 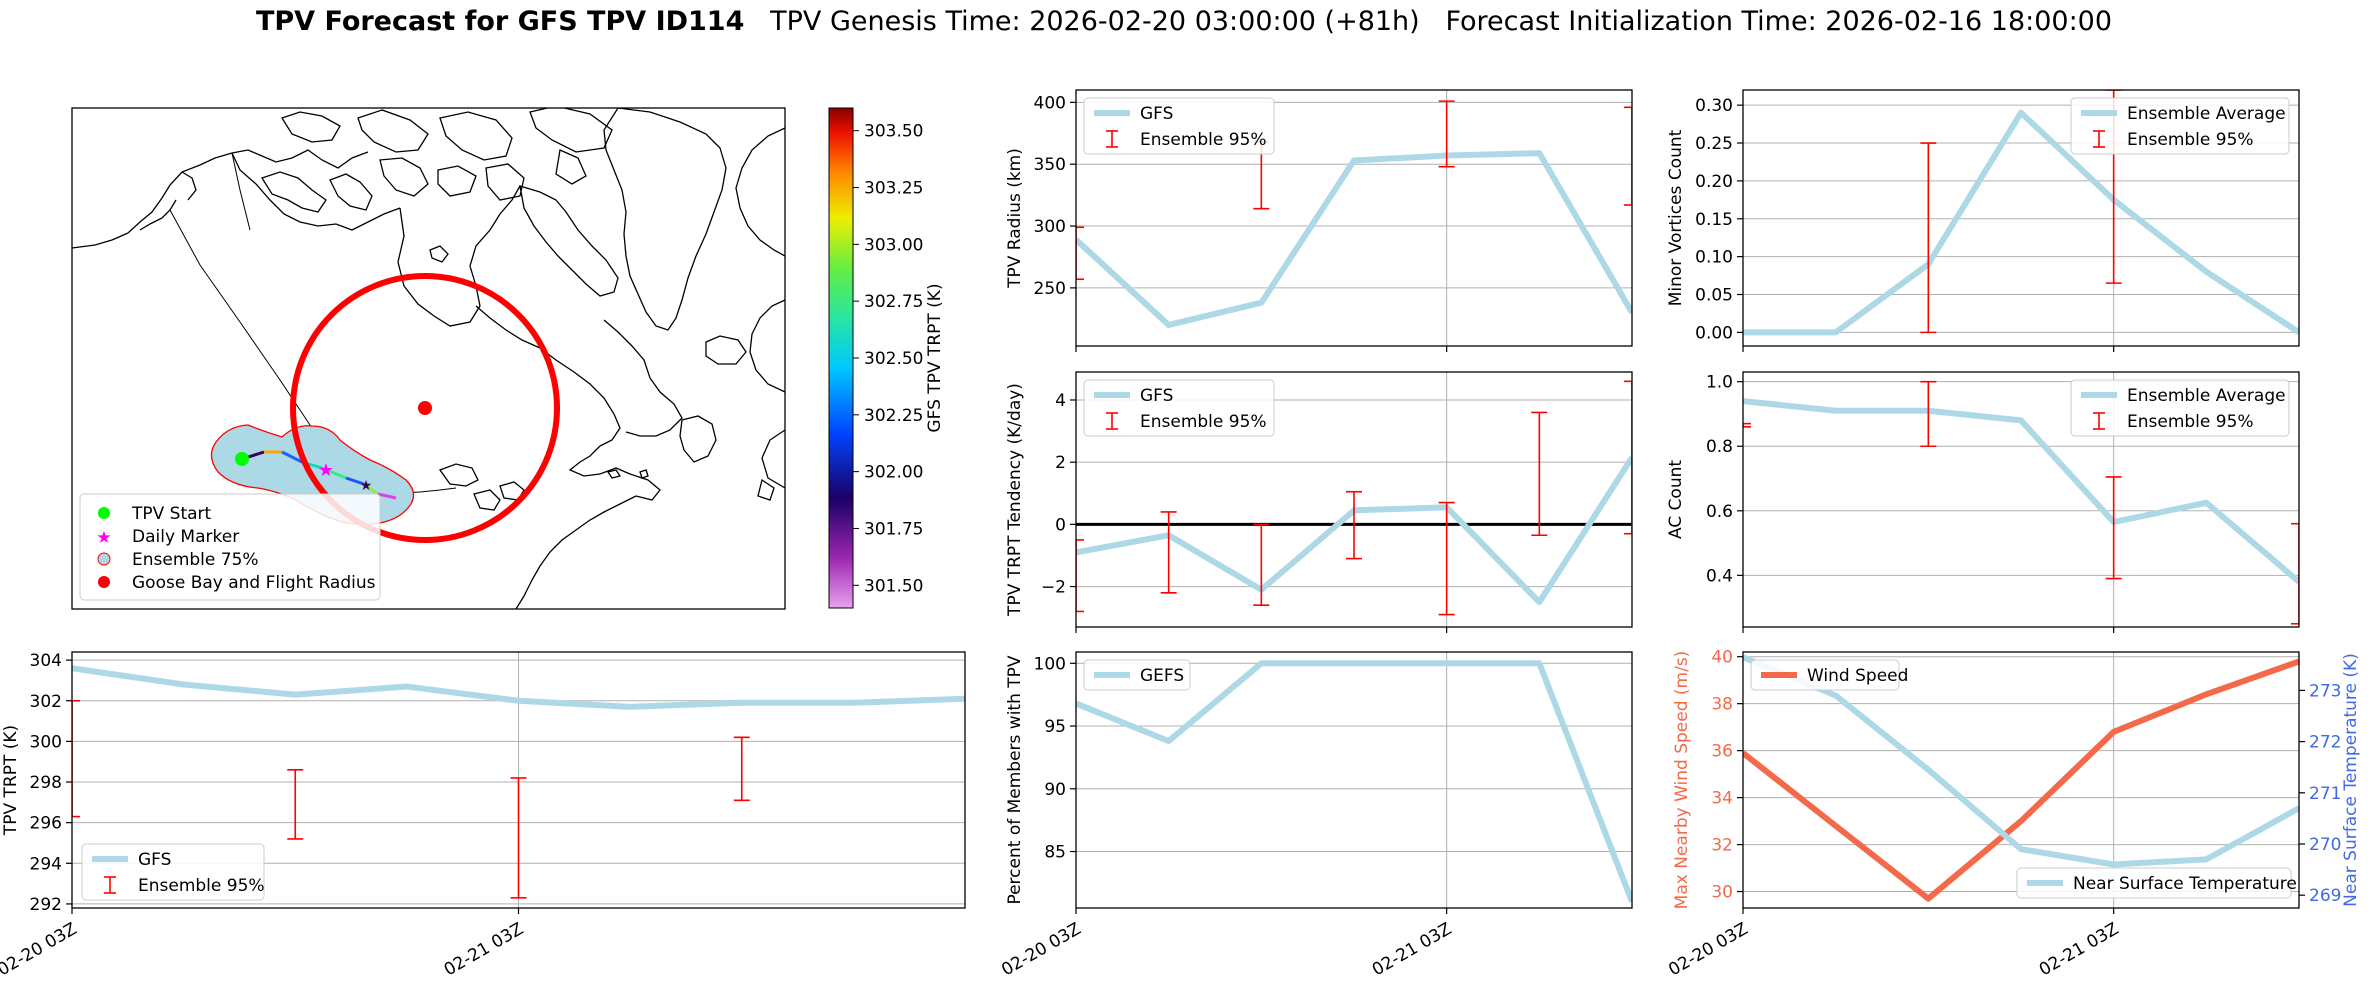 I want to click on y-axis-label: Minor Vortices Count, so click(x=1676, y=217).